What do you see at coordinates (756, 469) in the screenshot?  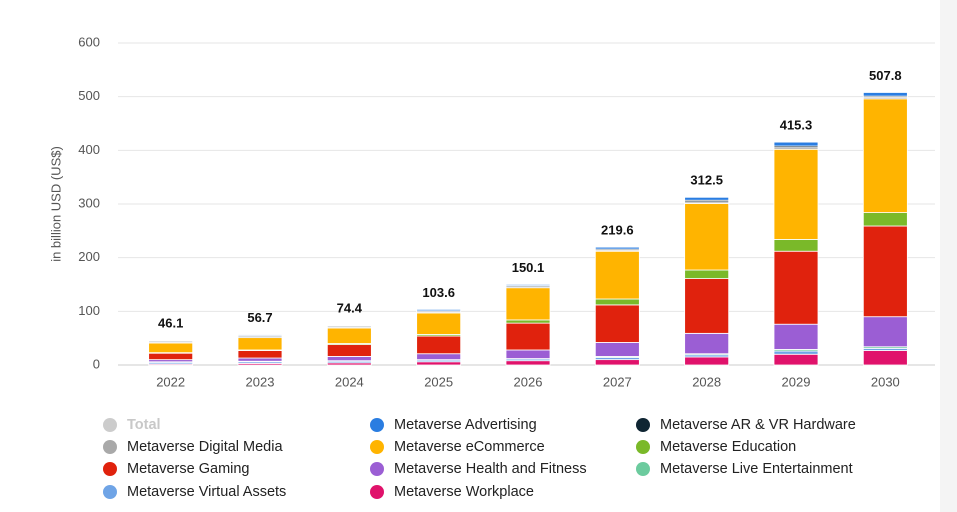 I see `legend-label: Metaverse Live Entertainment` at bounding box center [756, 469].